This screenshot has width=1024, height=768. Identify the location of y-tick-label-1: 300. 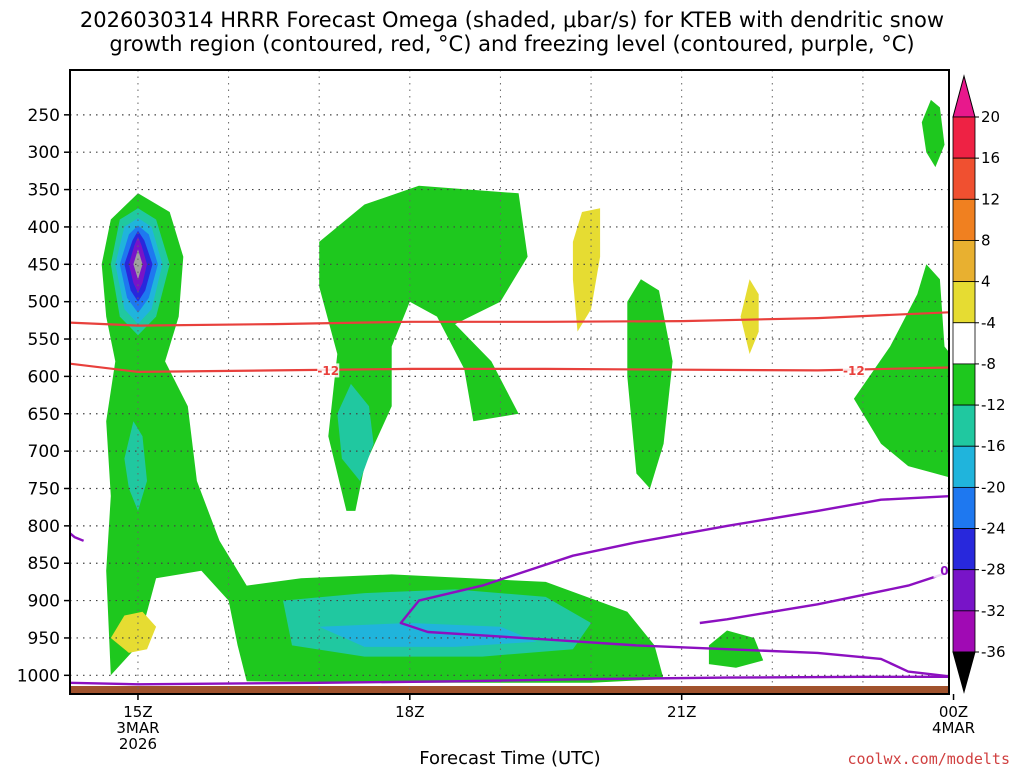
(44, 153).